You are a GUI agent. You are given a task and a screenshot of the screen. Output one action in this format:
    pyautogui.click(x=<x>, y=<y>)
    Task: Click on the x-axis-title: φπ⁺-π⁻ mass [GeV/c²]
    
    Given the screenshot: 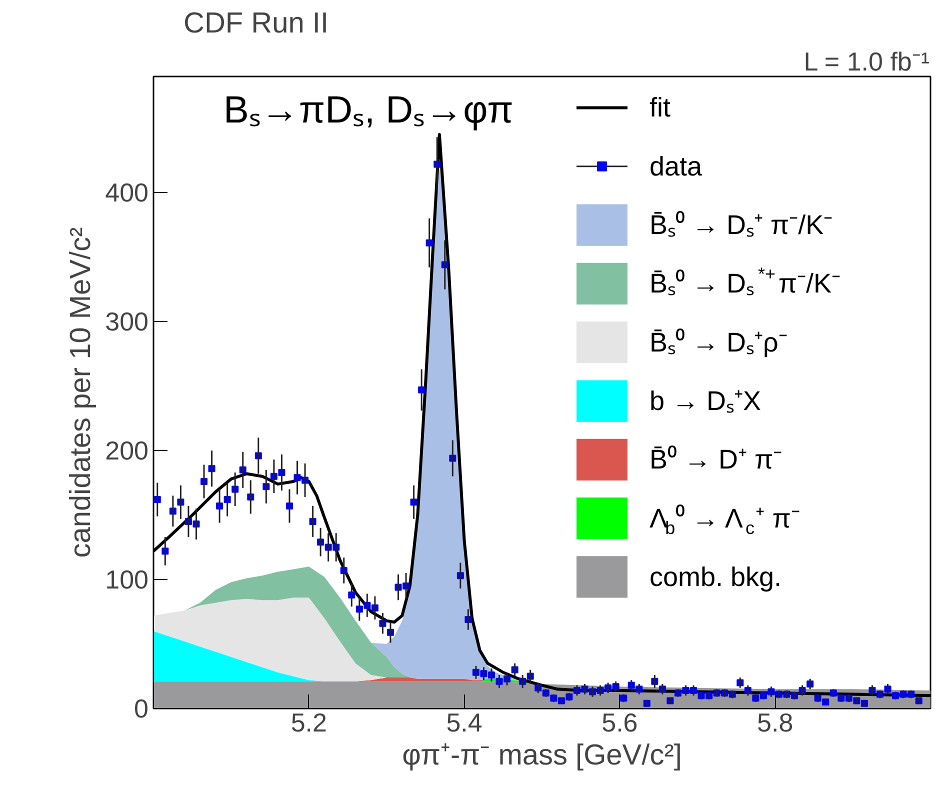 What is the action you would take?
    pyautogui.click(x=542, y=756)
    